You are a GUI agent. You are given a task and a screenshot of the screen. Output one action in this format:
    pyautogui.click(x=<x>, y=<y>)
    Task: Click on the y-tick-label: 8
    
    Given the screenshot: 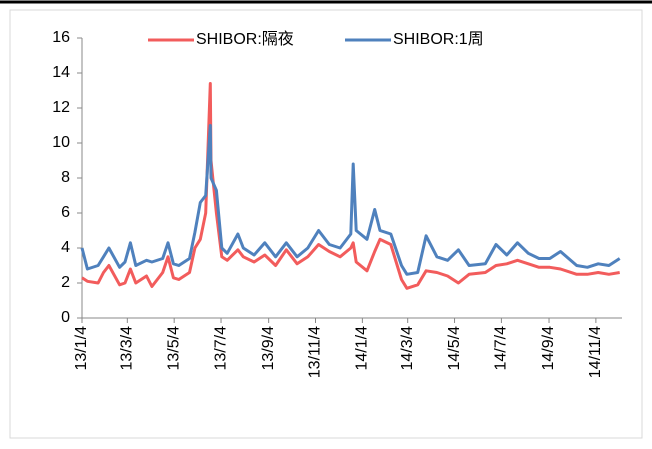 What is the action you would take?
    pyautogui.click(x=65, y=177)
    